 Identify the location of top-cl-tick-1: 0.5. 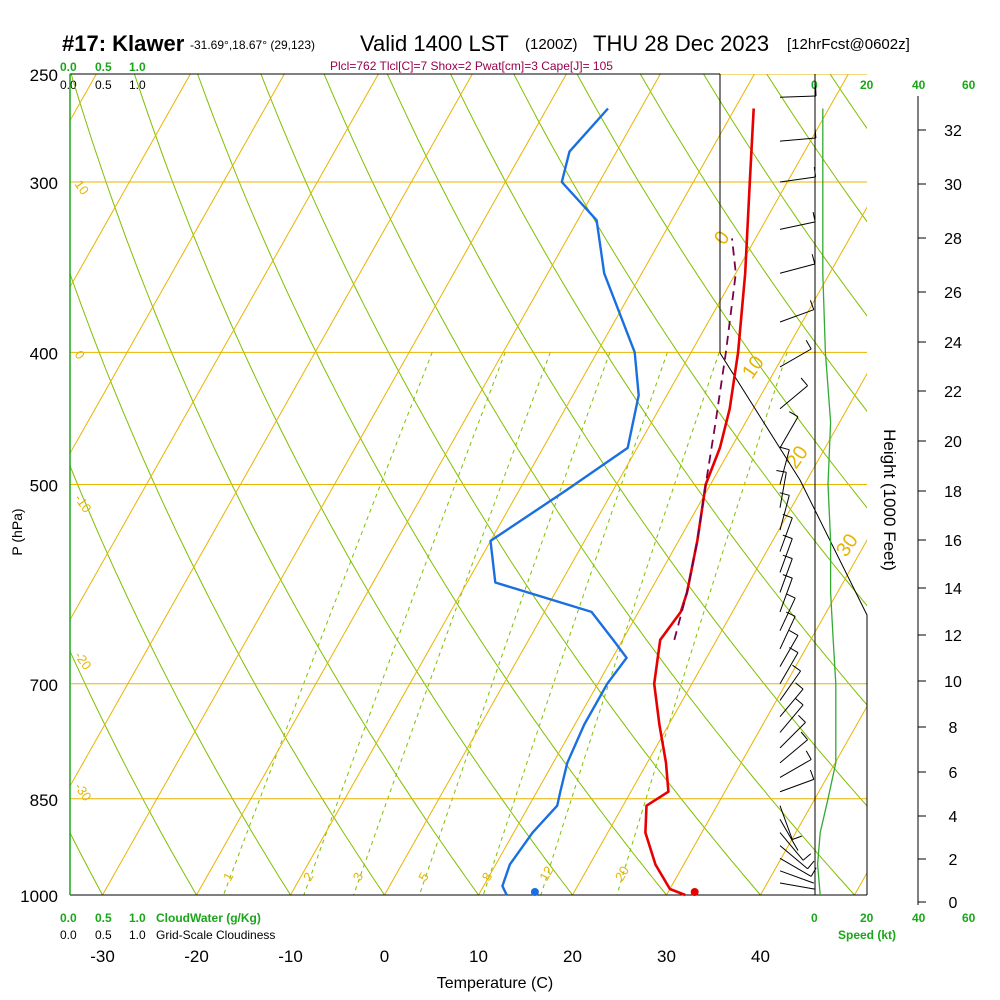
(103, 85).